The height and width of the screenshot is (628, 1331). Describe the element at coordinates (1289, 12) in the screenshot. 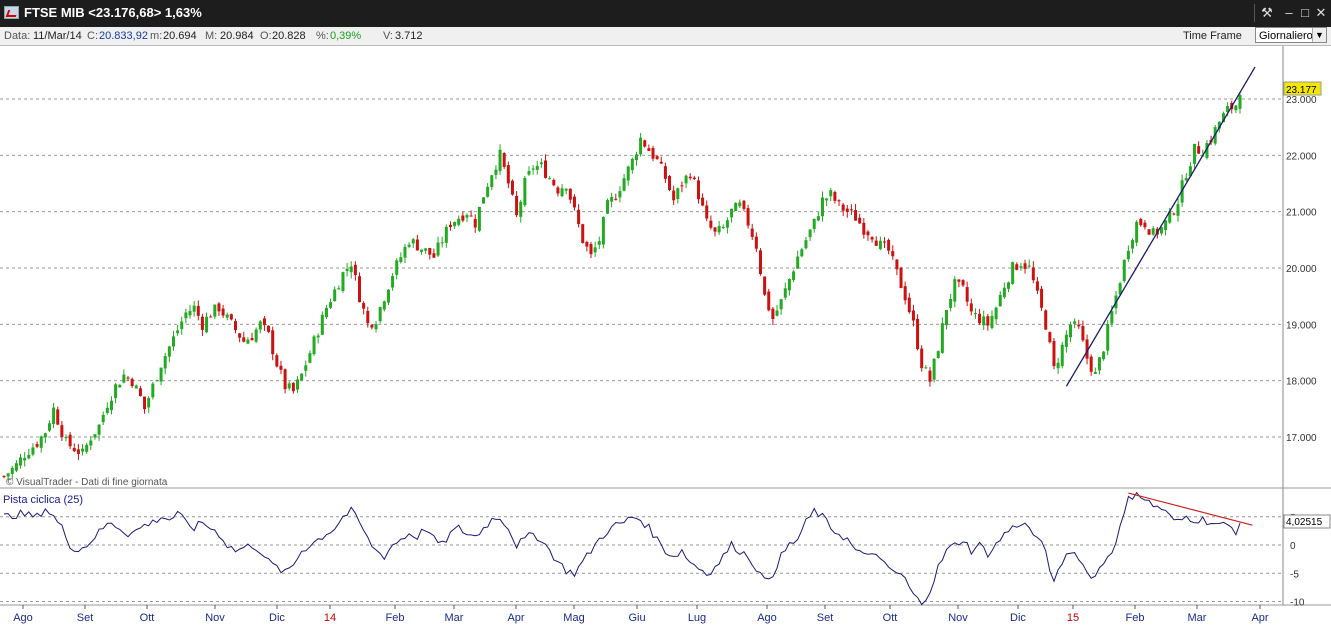

I see `minimize-icon: –` at that location.